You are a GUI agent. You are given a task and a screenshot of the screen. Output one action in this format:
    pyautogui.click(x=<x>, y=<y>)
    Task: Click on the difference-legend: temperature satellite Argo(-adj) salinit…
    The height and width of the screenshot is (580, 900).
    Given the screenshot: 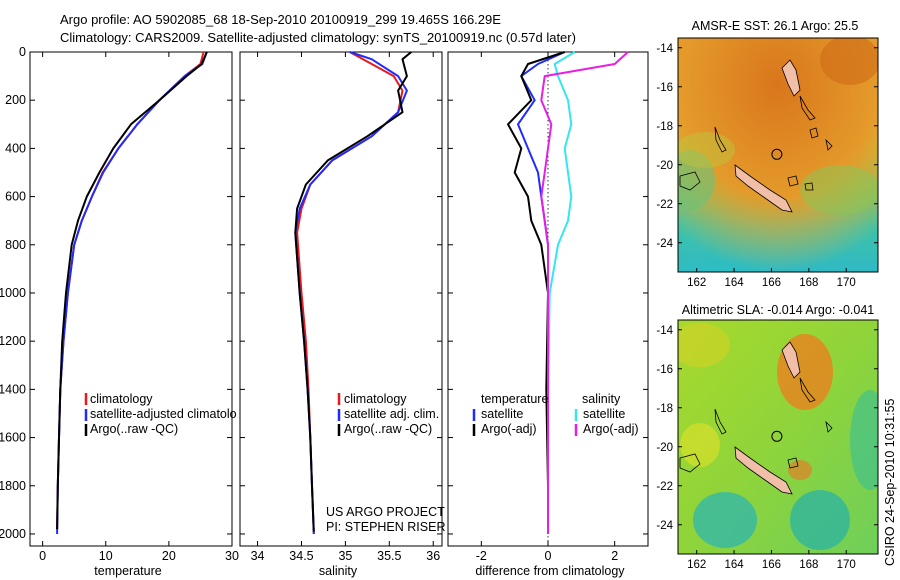 What is the action you would take?
    pyautogui.click(x=555, y=414)
    